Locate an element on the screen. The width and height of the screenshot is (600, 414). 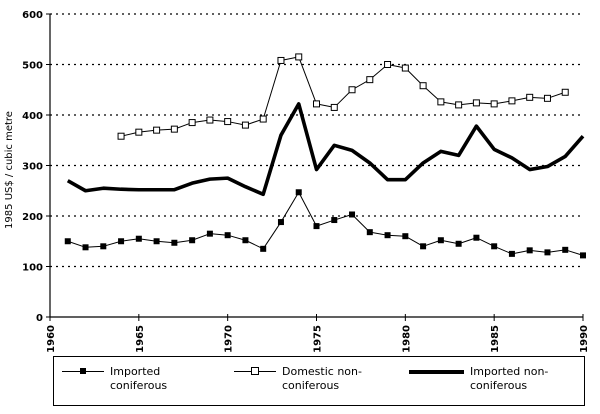
x-tick-label: 1985 is located at coordinates (495, 339).